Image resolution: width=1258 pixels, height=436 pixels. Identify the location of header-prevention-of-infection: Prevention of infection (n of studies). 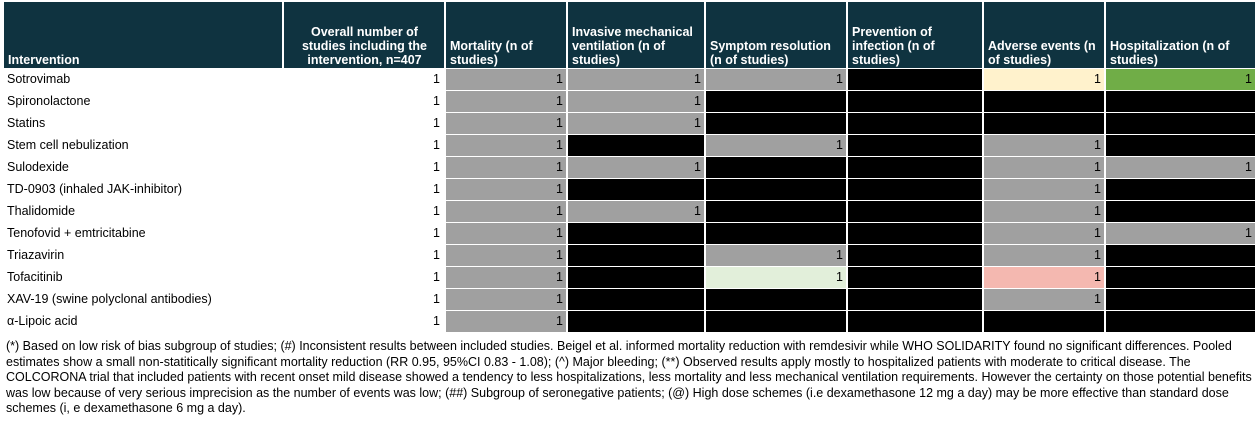
(914, 35).